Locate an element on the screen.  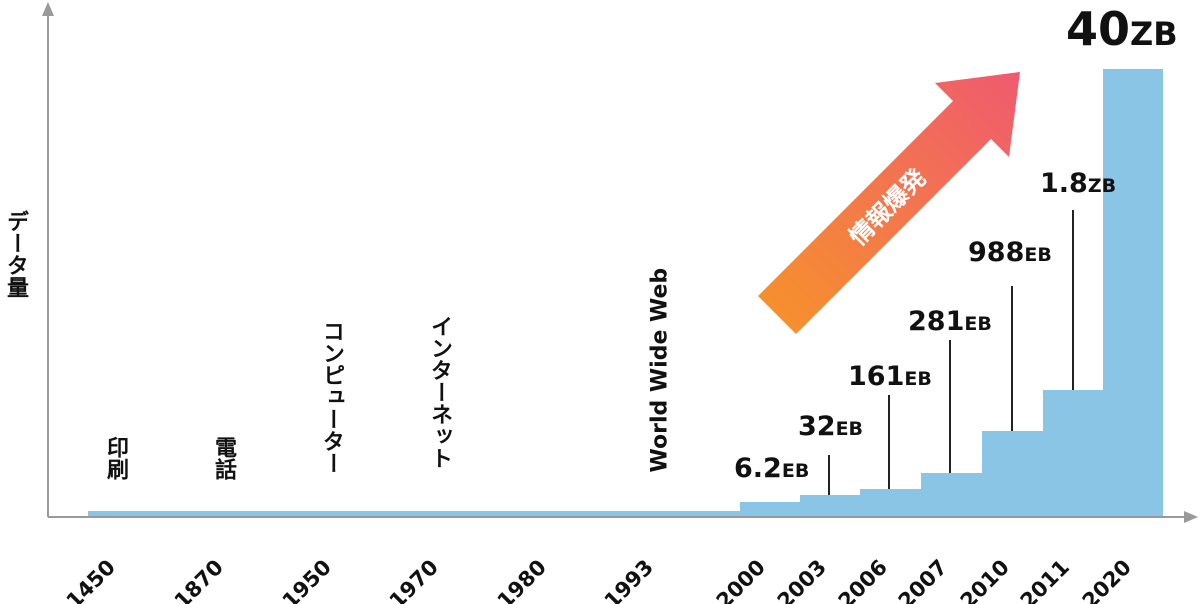
volume-label: 32EB is located at coordinates (830, 426).